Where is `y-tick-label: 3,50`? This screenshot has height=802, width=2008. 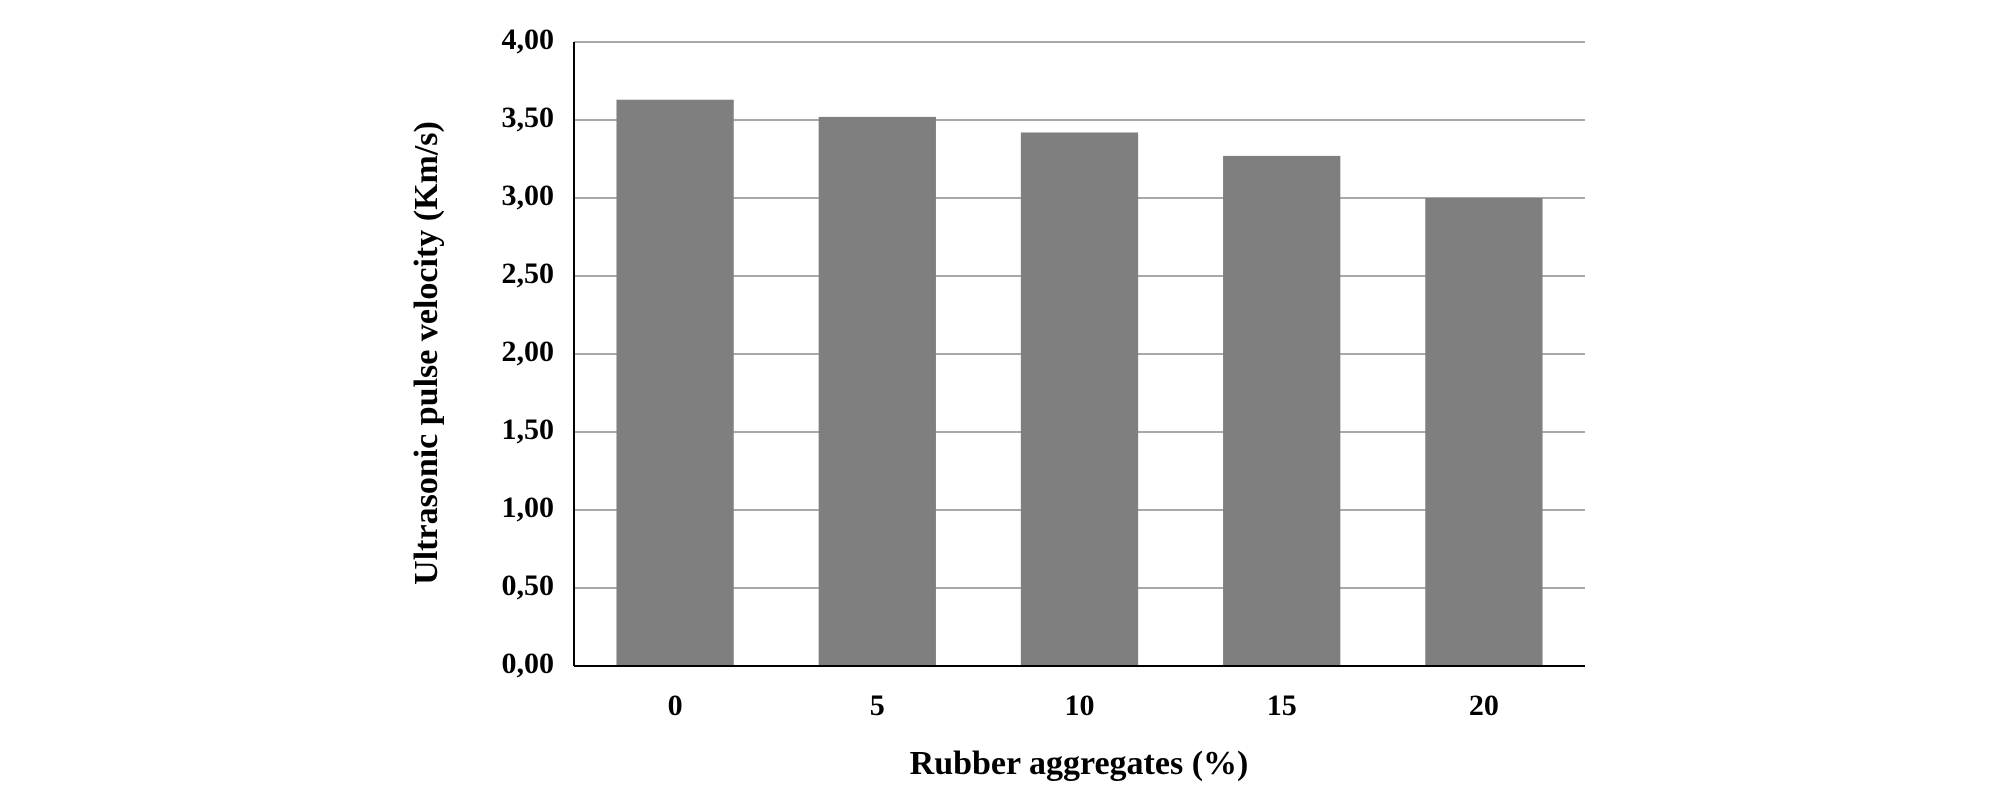 y-tick-label: 3,50 is located at coordinates (528, 117).